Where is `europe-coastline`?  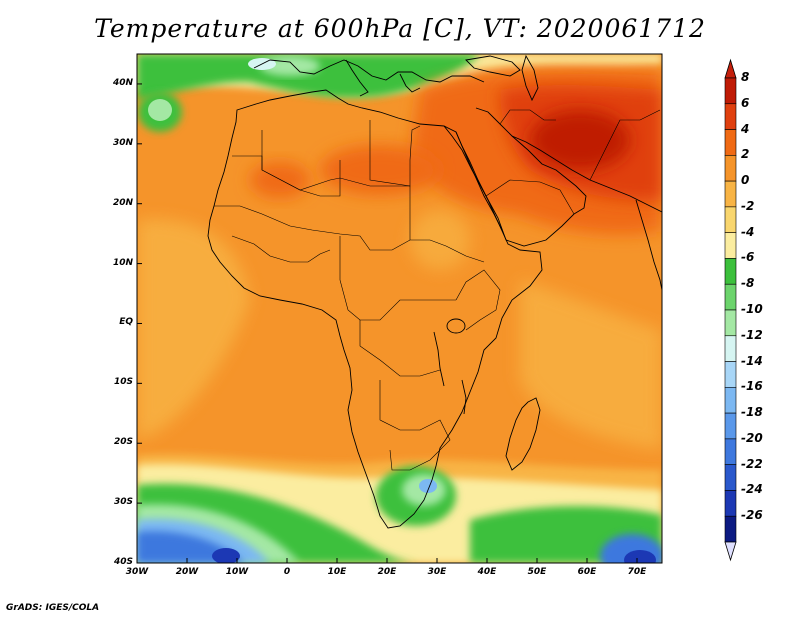
europe-coastline is located at coordinates (369, 71).